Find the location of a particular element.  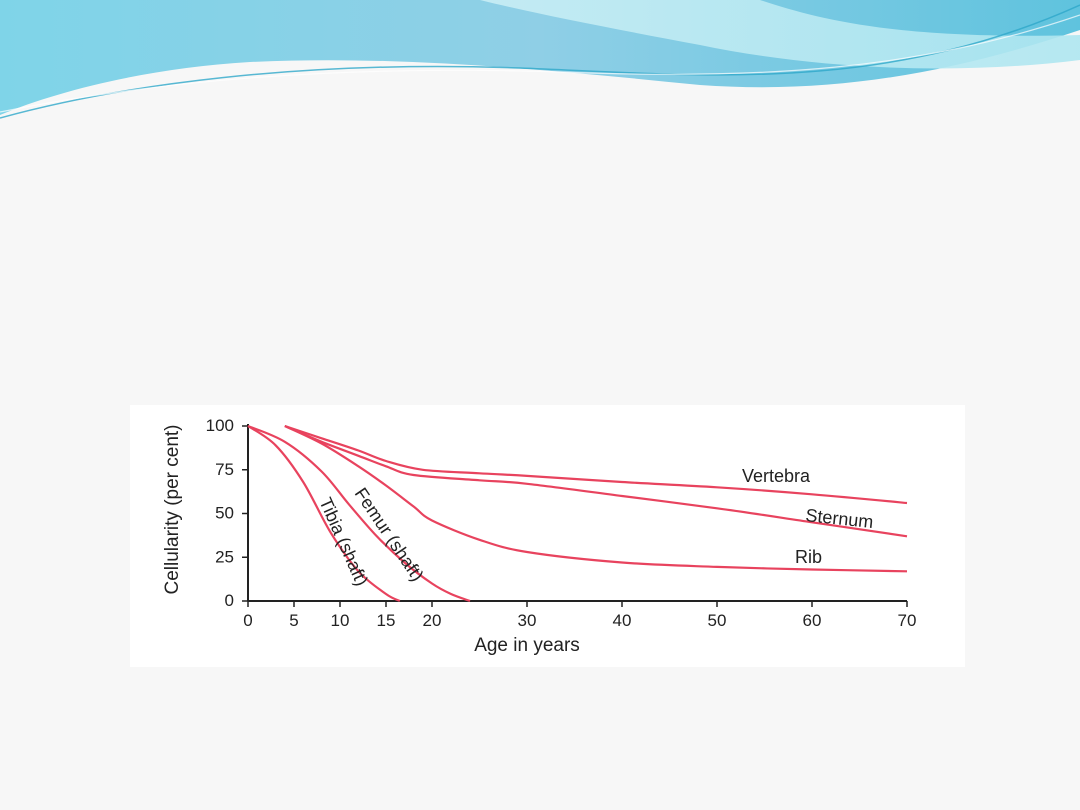

series-lines is located at coordinates (577, 513).